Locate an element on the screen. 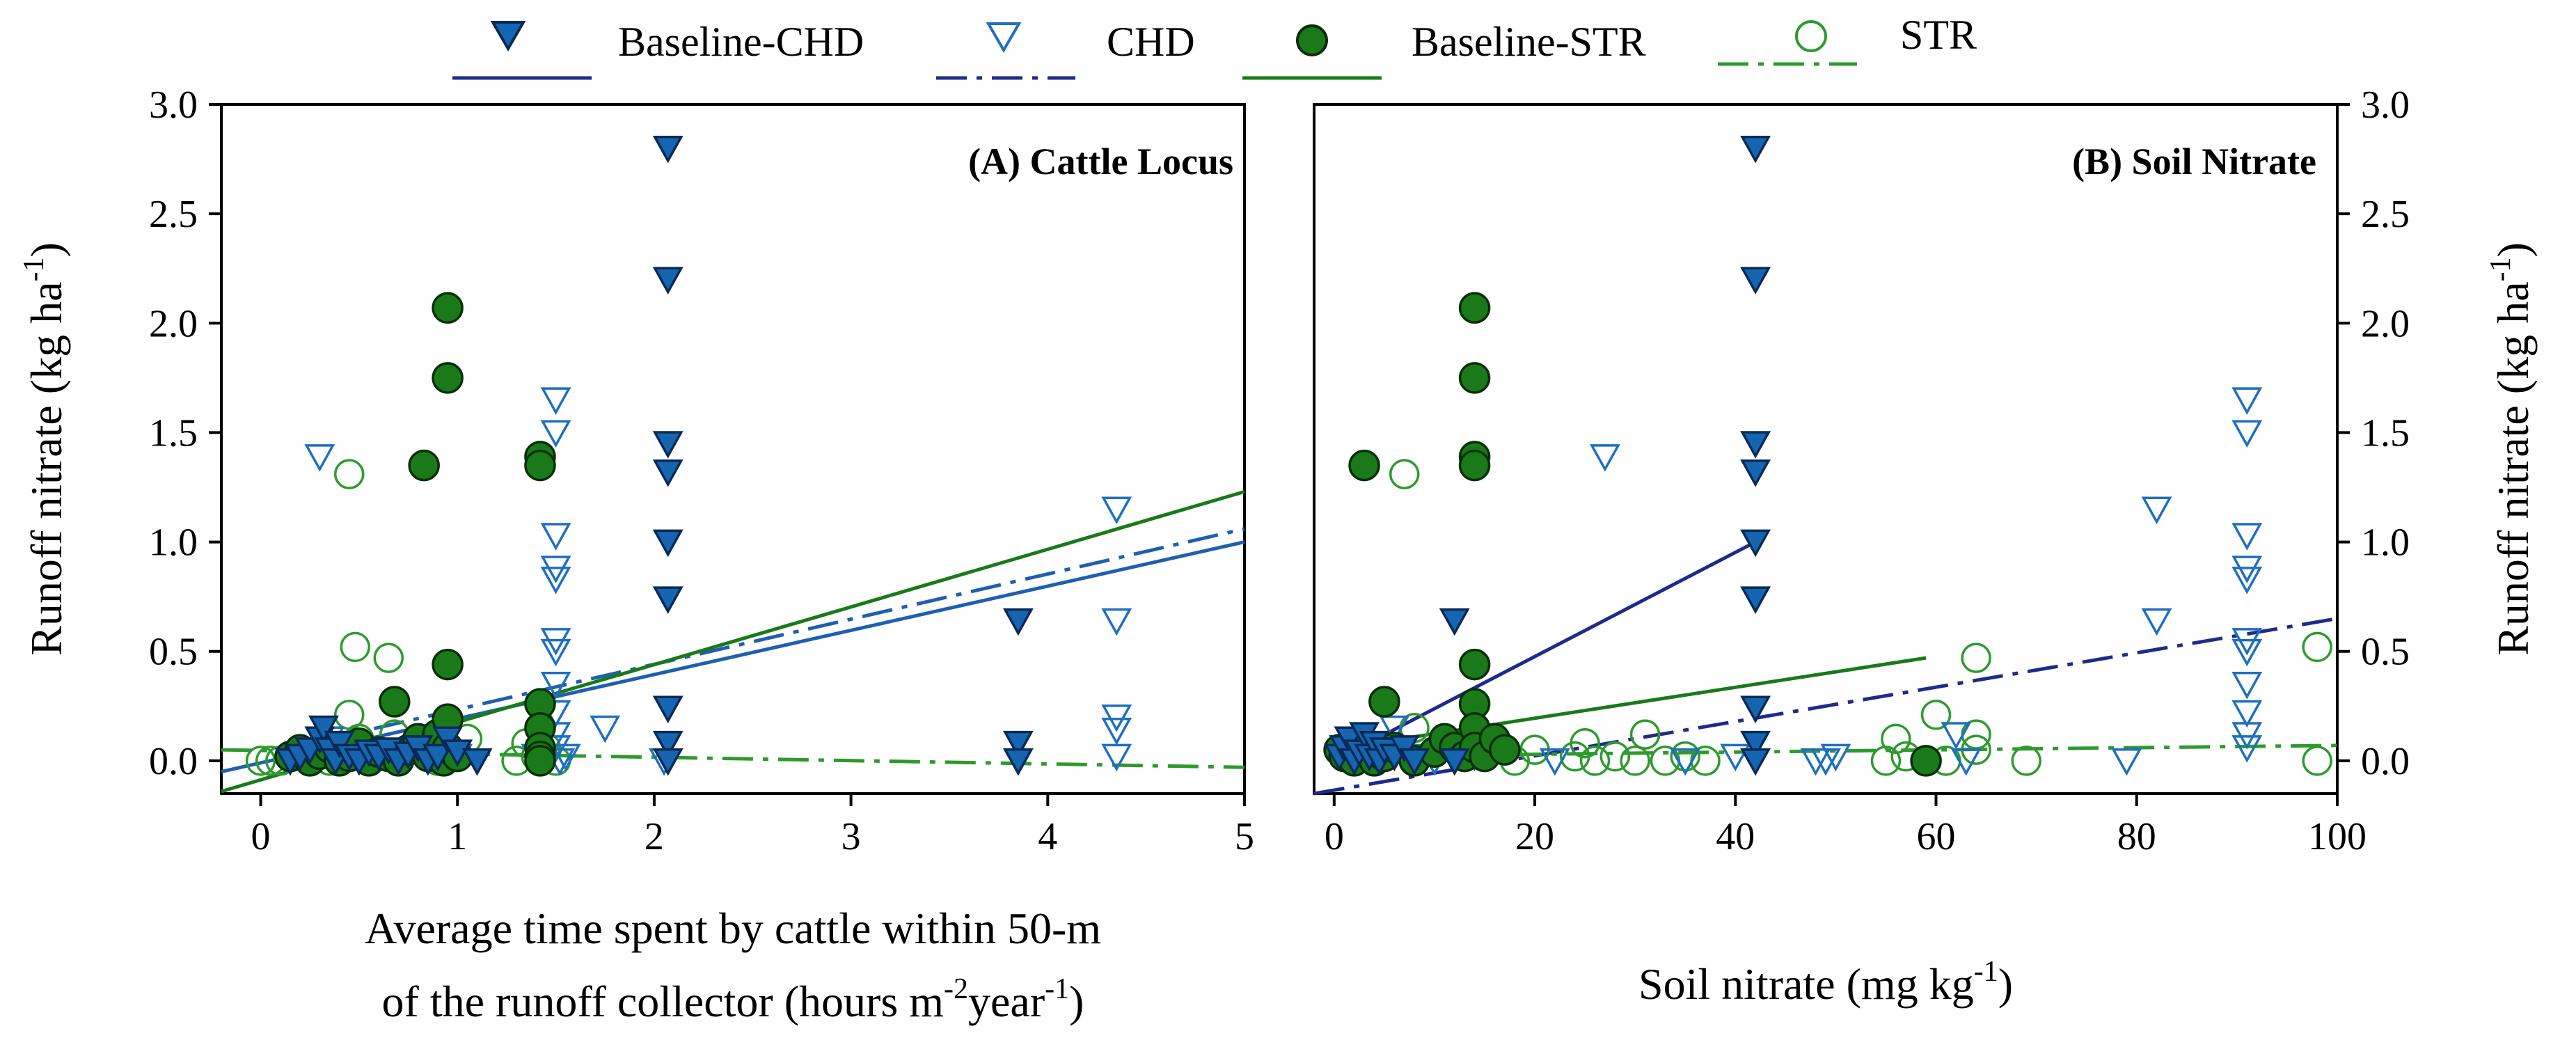 This screenshot has width=2576, height=1040. panel-a-ytick-label: 2.5 is located at coordinates (173, 214).